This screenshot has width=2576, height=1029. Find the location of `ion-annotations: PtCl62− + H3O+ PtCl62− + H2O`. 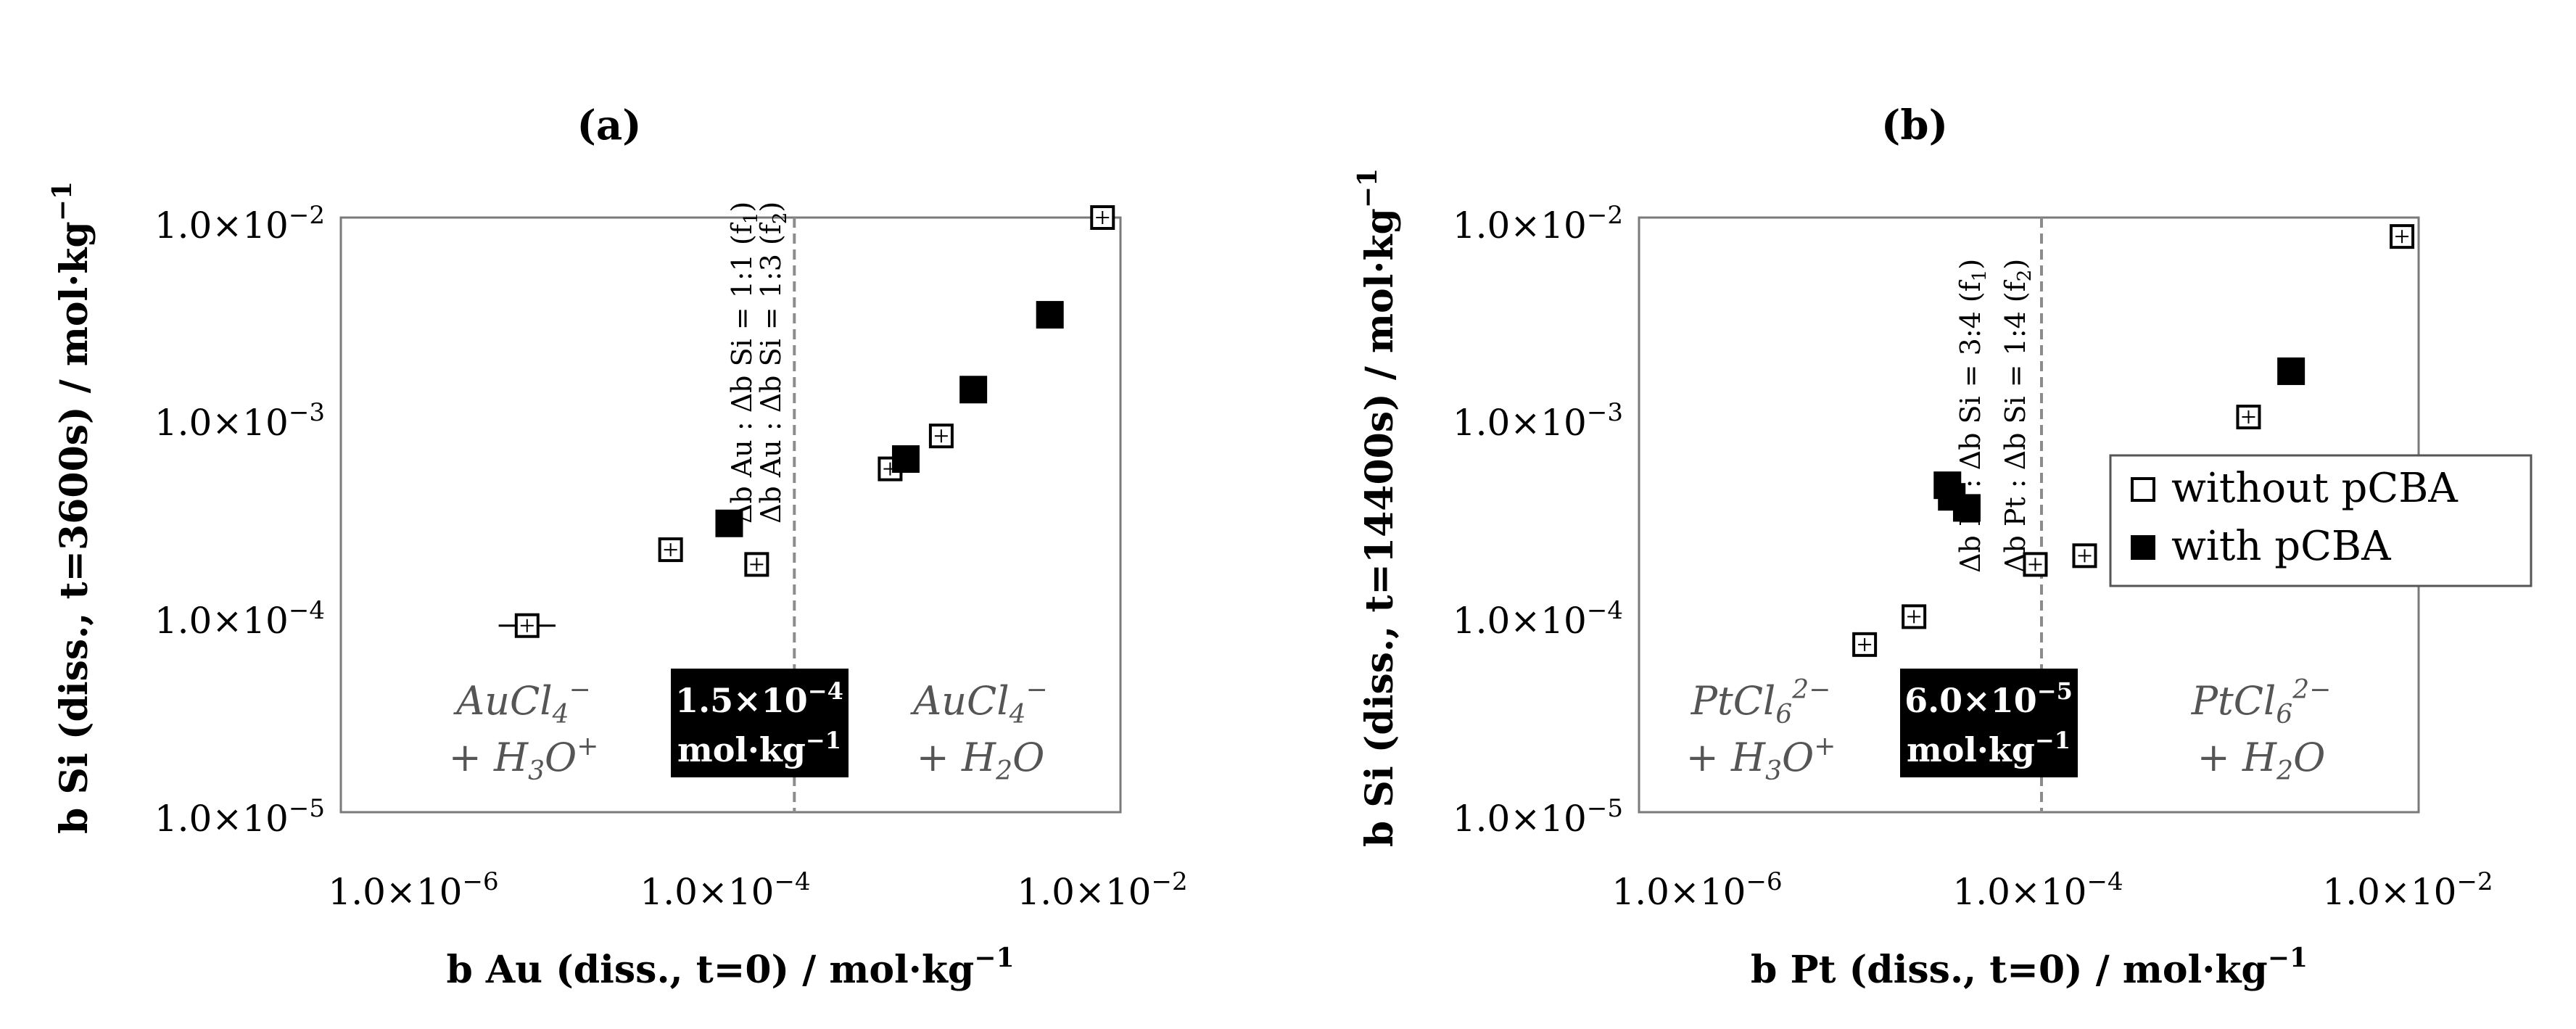

ion-annotations: PtCl62− + H3O+ PtCl62− + H2O is located at coordinates (2009, 730).